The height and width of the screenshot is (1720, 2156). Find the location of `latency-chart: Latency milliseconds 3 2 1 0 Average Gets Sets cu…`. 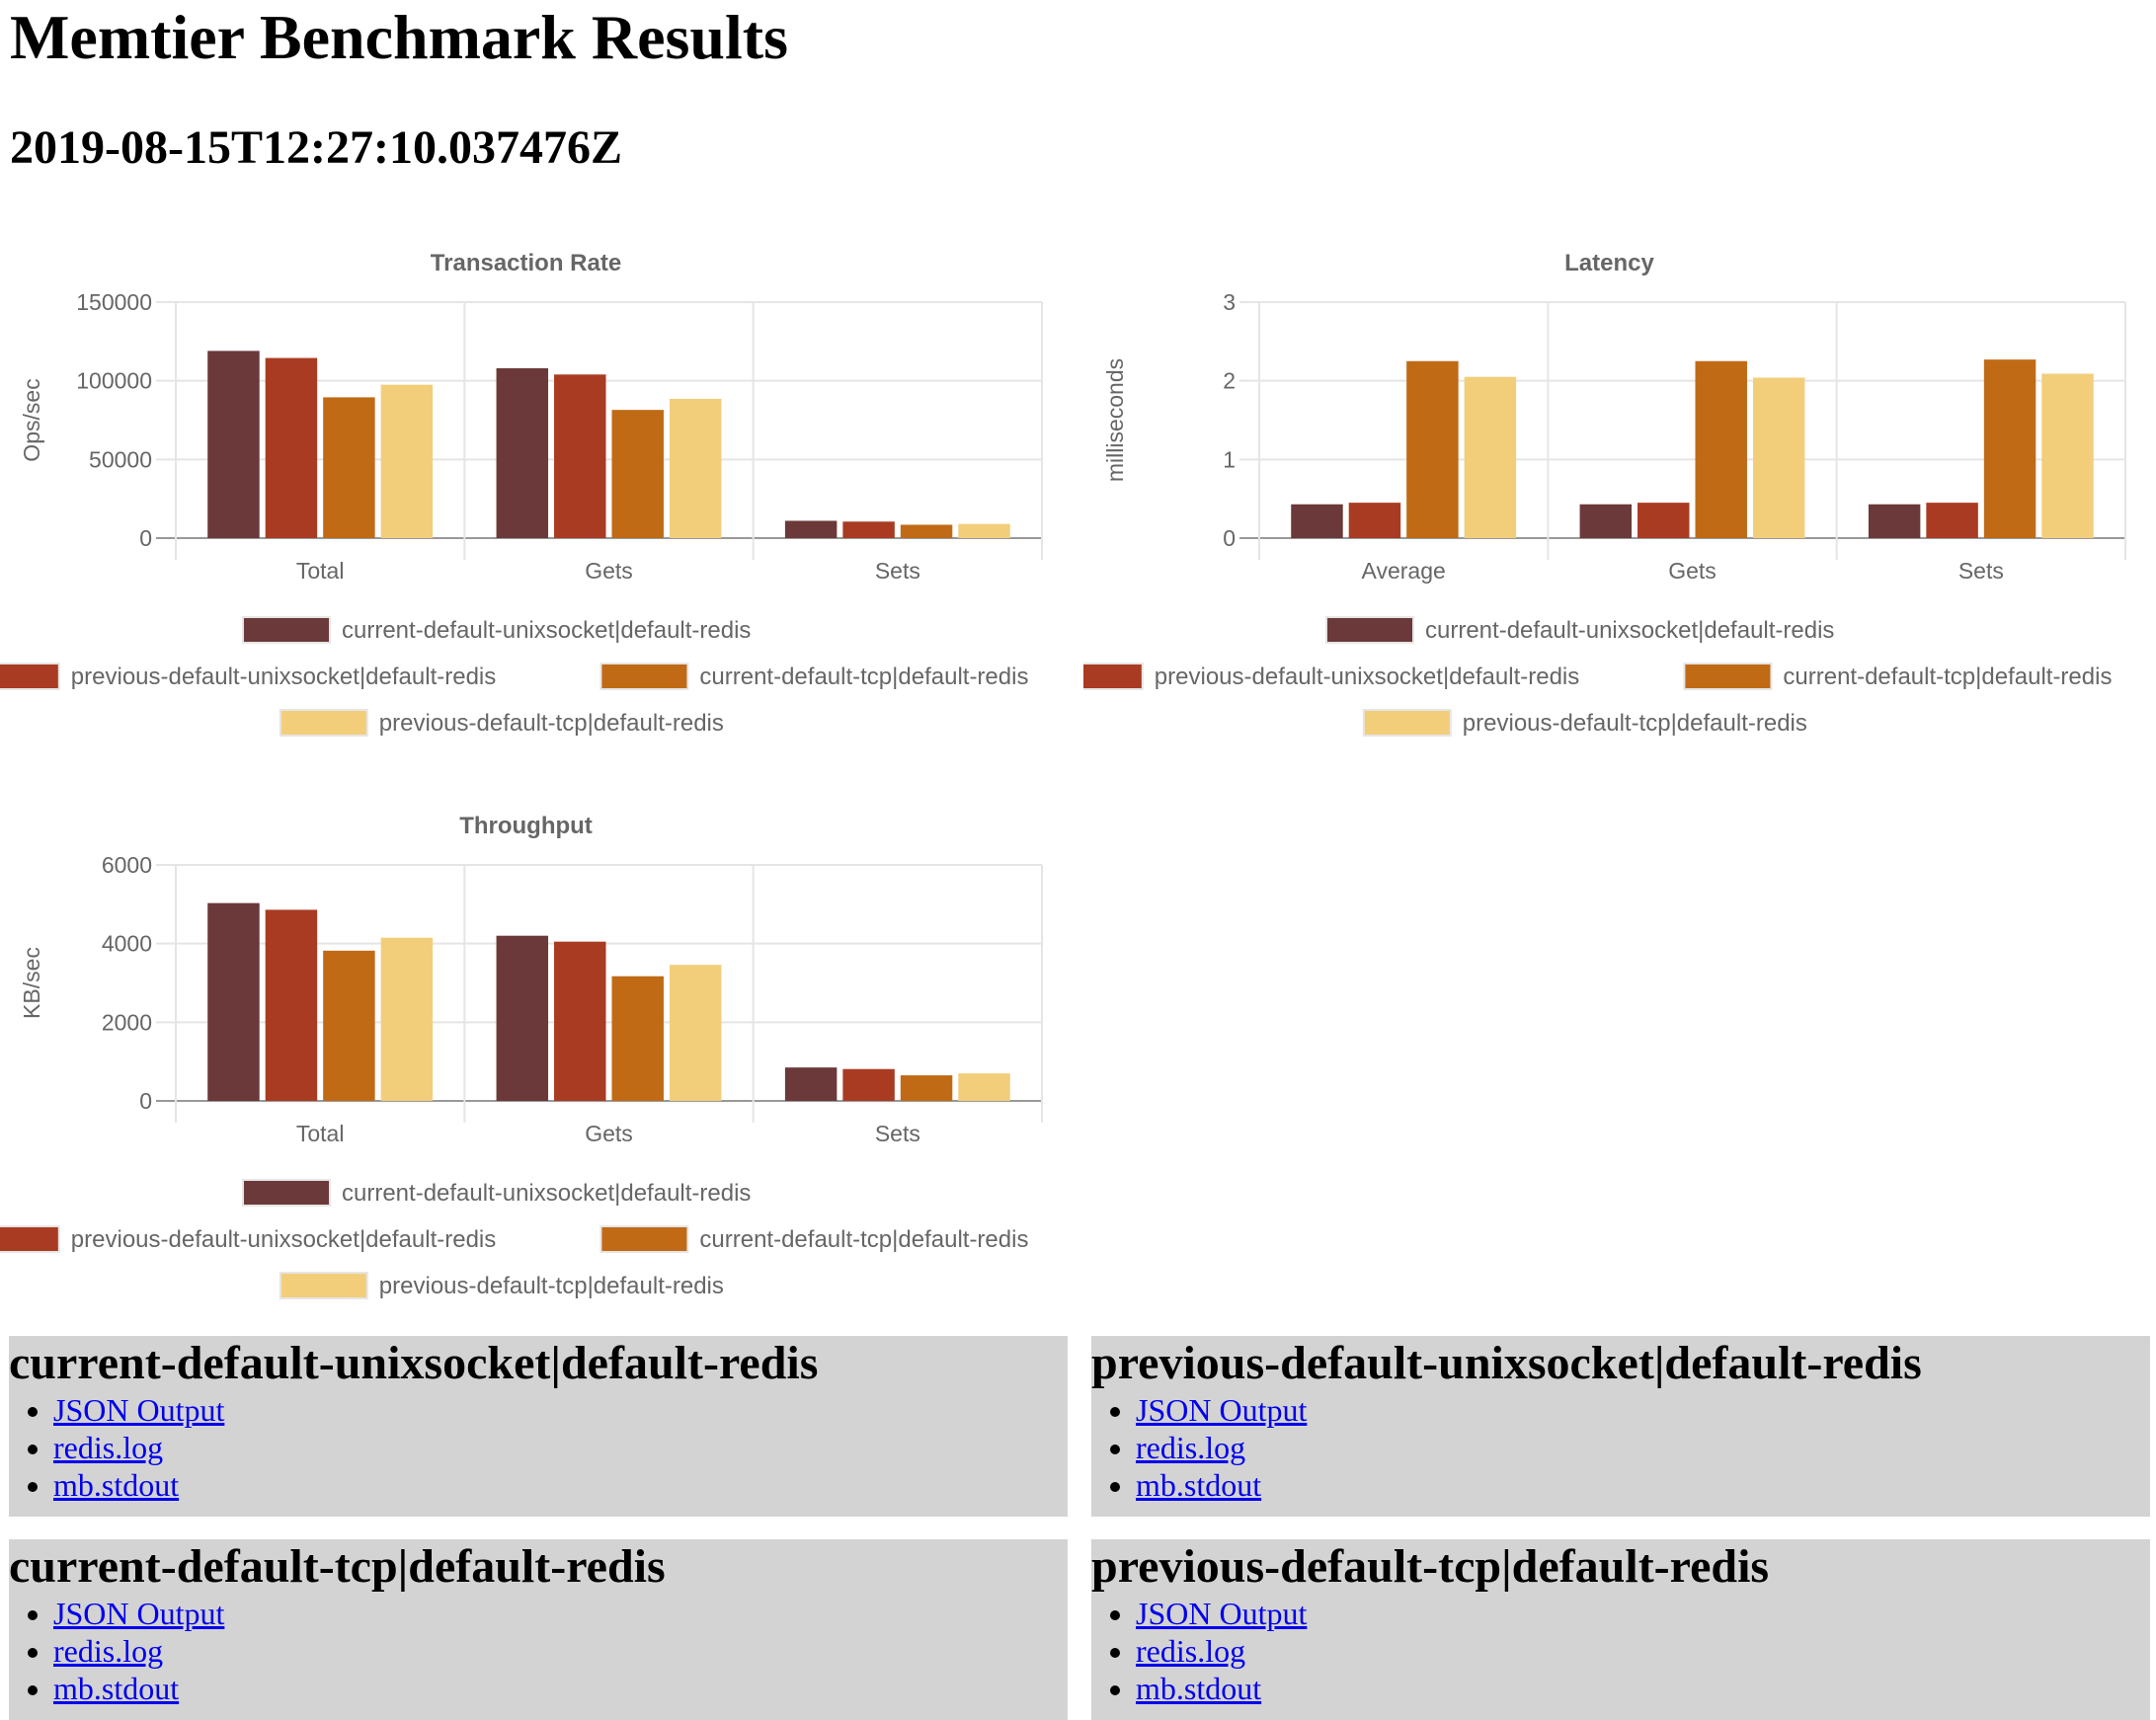

latency-chart: Latency milliseconds 3 2 1 0 Average Gets Sets cu… is located at coordinates (1617, 493).